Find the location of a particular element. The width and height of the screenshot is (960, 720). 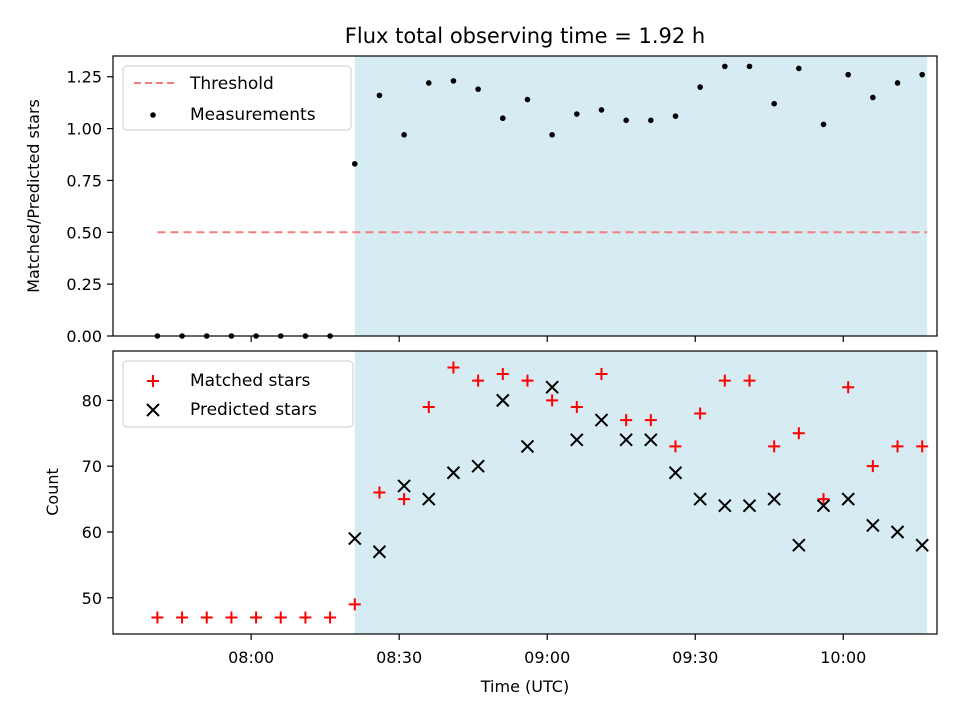

bottom-y-tick-label: 60 is located at coordinates (92, 532).